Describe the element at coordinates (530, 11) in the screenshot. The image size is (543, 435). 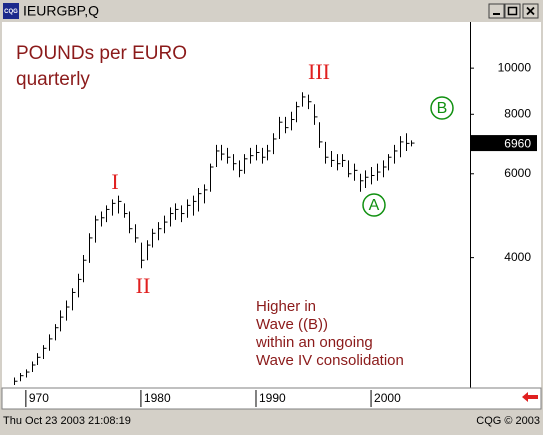
I see `close-icon` at that location.